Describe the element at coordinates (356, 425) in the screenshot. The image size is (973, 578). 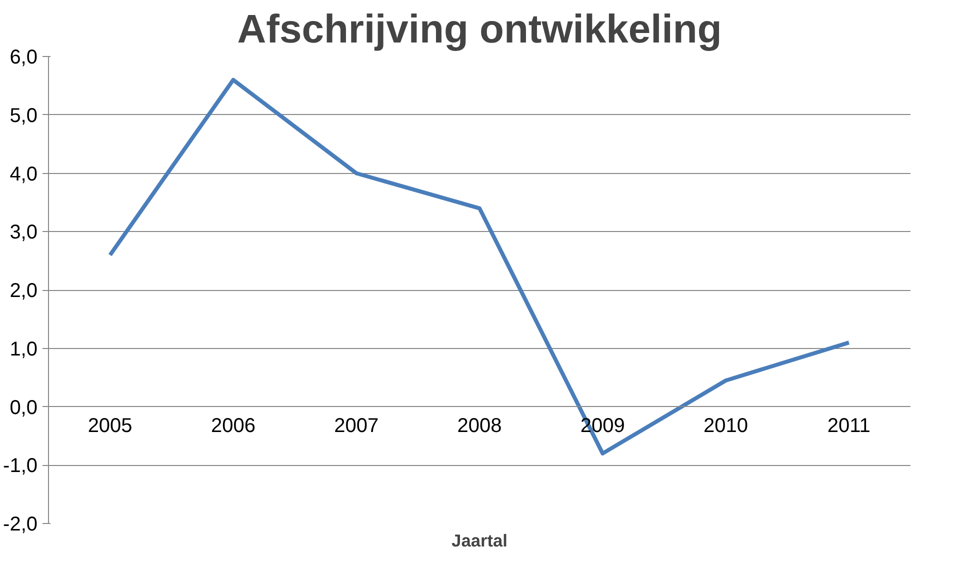
I see `x-tick-label: 2007` at that location.